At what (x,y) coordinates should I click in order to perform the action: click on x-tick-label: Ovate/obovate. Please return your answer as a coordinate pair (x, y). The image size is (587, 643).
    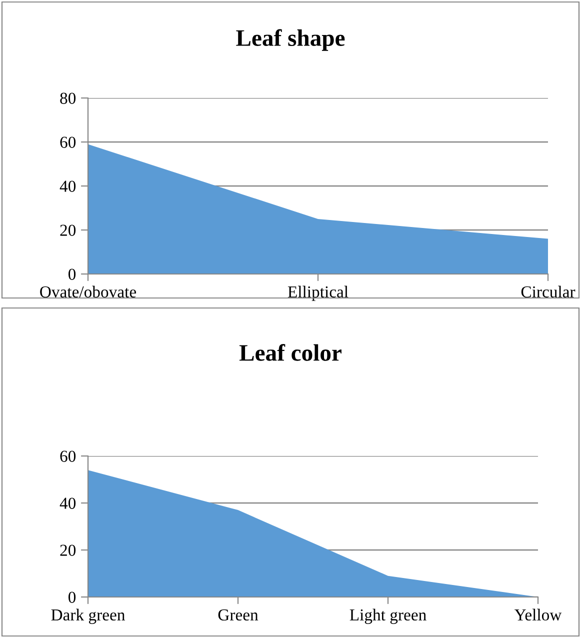
    Looking at the image, I should click on (88, 292).